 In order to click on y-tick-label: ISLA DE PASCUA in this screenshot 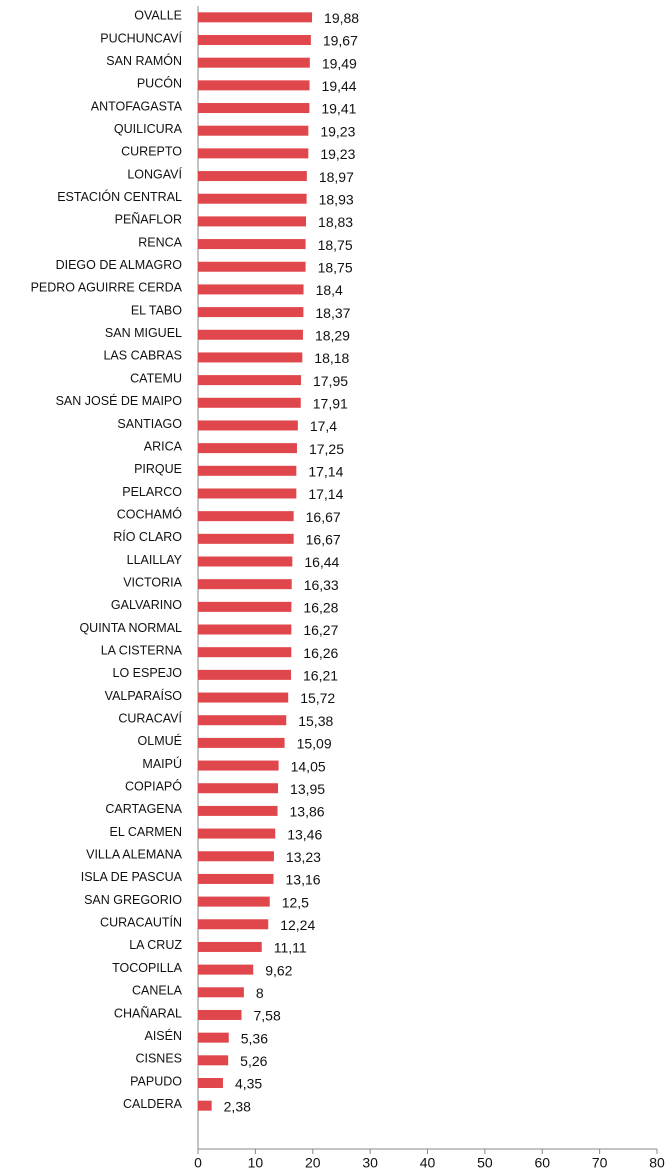, I will do `click(132, 877)`.